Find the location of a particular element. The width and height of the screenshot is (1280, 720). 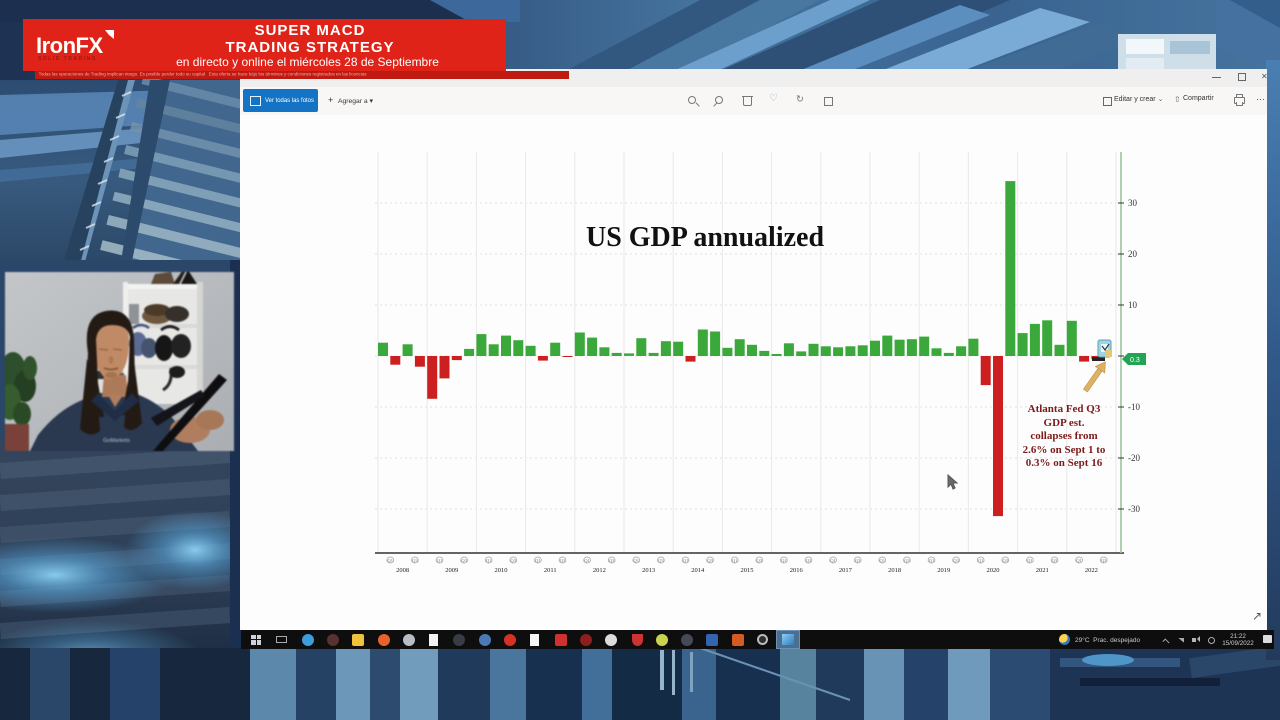

svg-text: 2013 is located at coordinates (648, 570).